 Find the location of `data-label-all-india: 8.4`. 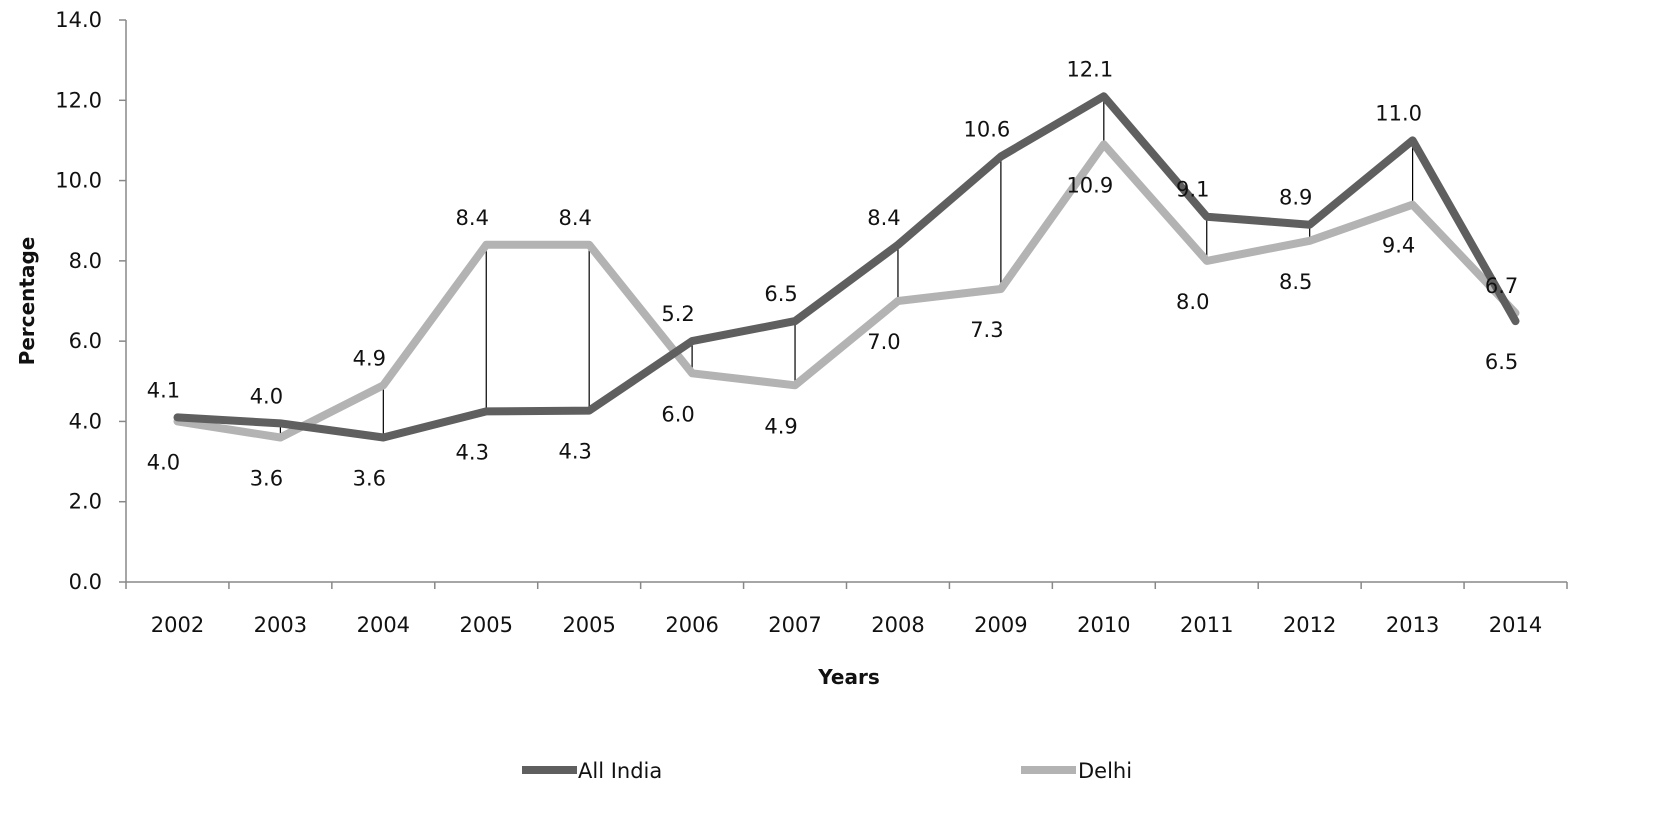

data-label-all-india: 8.4 is located at coordinates (883, 218).